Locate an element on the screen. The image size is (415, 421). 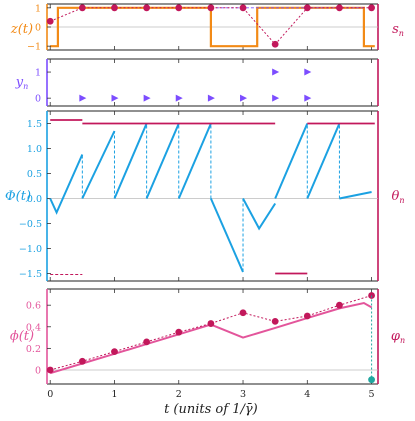
teal-point is located at coordinates (371, 380).